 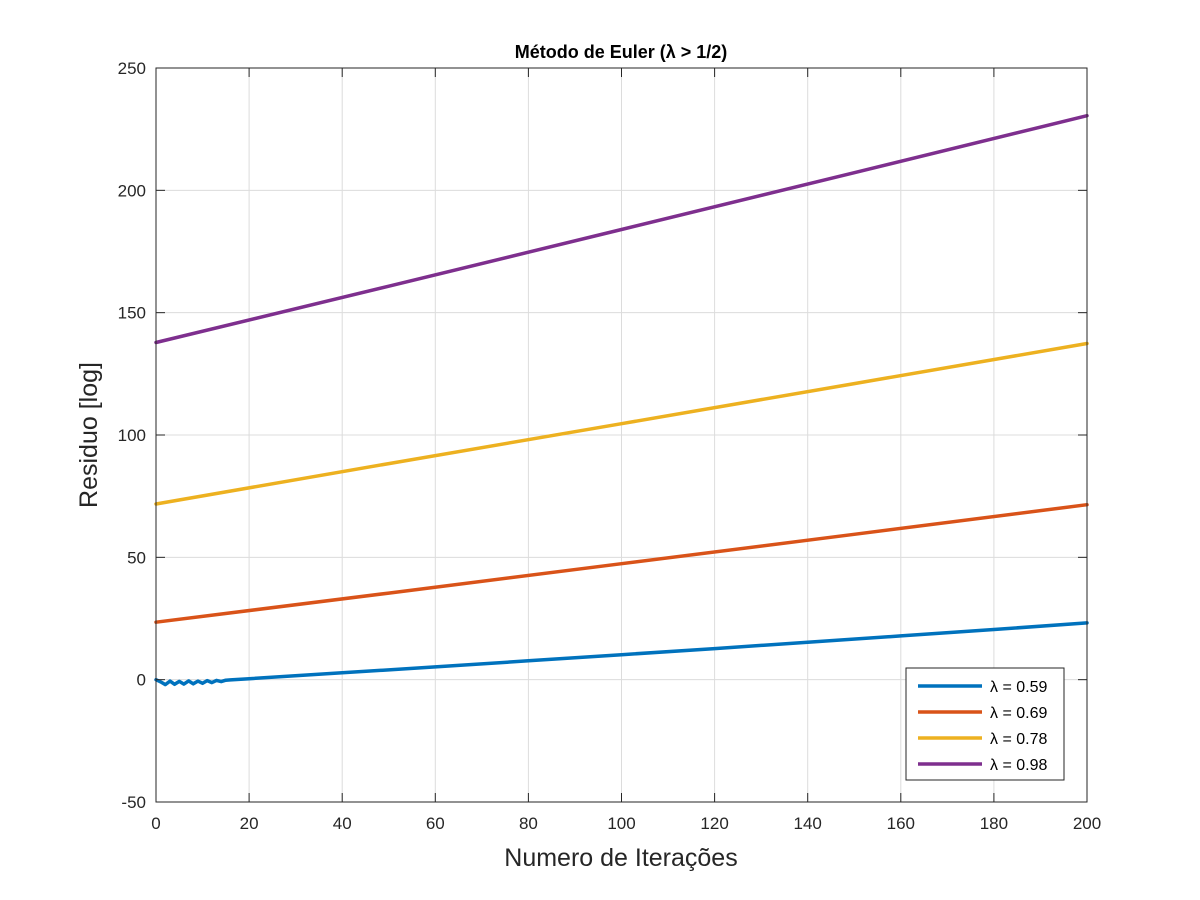 I want to click on x-axis-label: Numero de Iterações, so click(x=620, y=858).